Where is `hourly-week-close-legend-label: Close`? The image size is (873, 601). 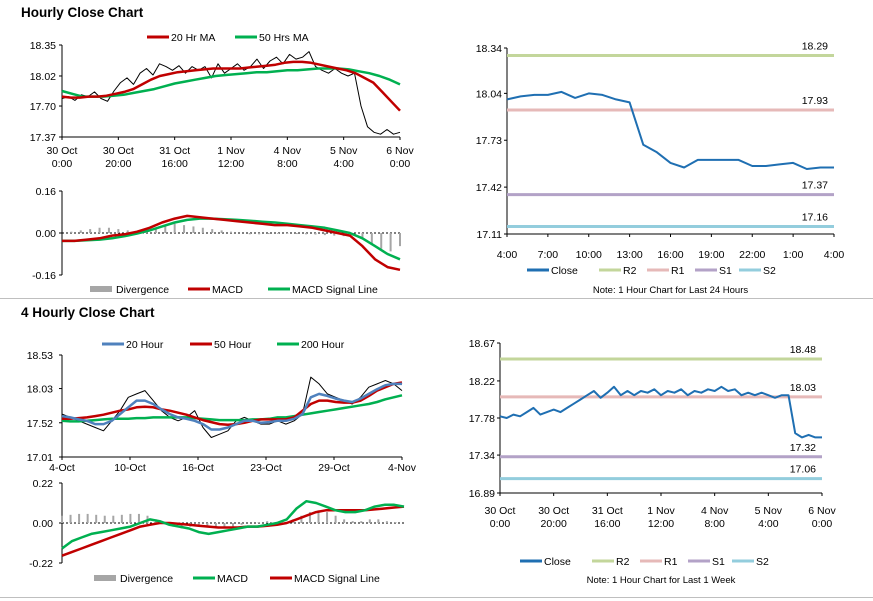
hourly-week-close-legend-label: Close is located at coordinates (557, 562).